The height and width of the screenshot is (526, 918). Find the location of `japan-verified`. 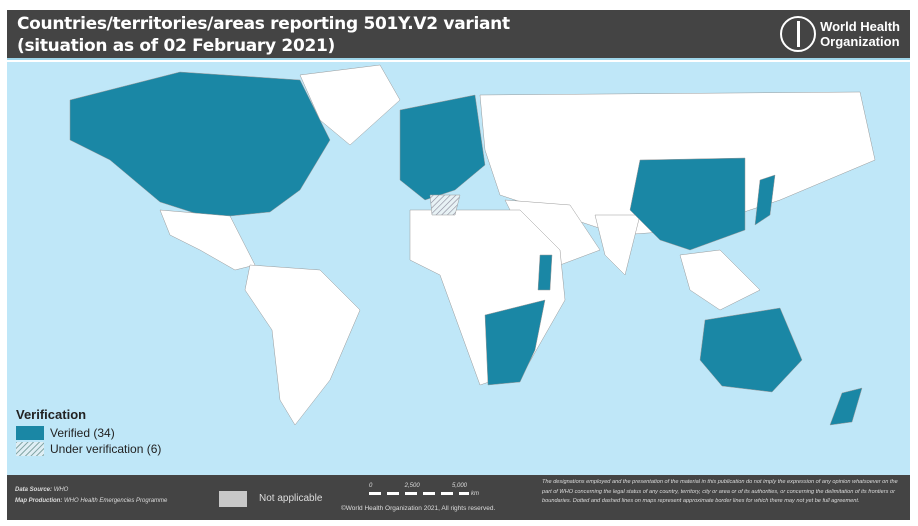

japan-verified is located at coordinates (765, 200).